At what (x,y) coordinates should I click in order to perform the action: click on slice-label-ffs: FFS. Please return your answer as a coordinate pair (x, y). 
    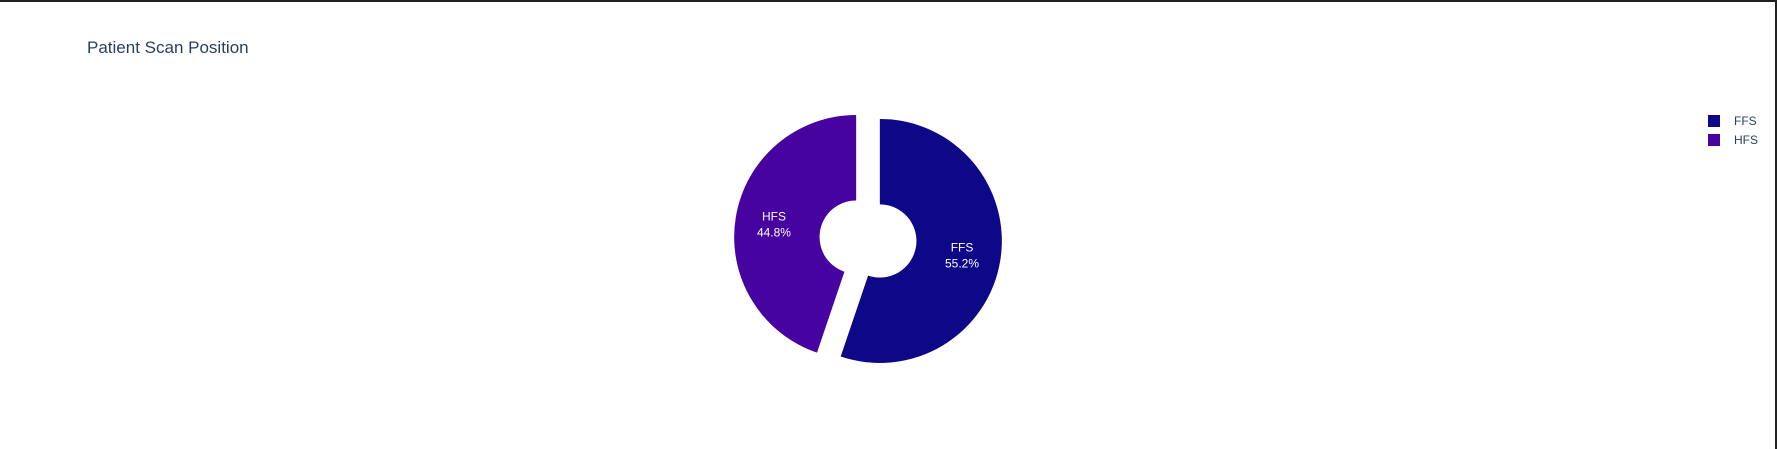
    Looking at the image, I should click on (962, 247).